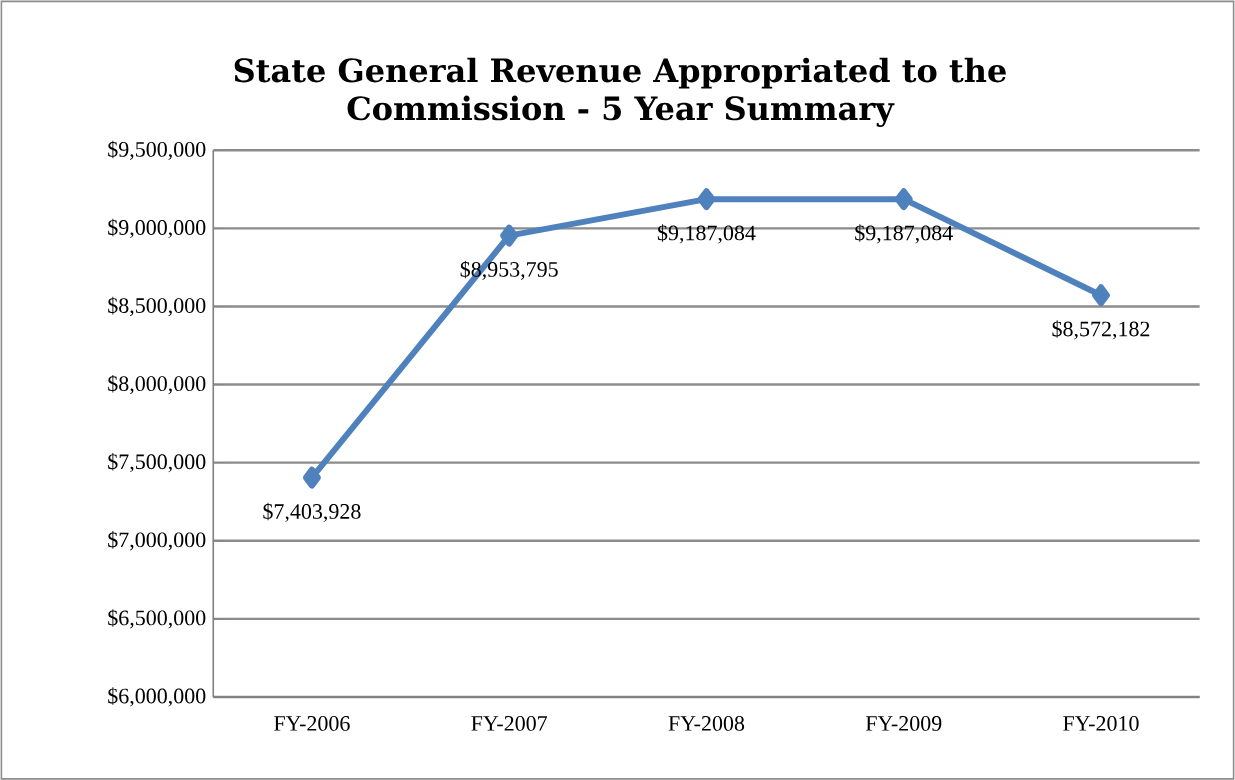  Describe the element at coordinates (1101, 330) in the screenshot. I see `data-label: $8,572,182` at that location.